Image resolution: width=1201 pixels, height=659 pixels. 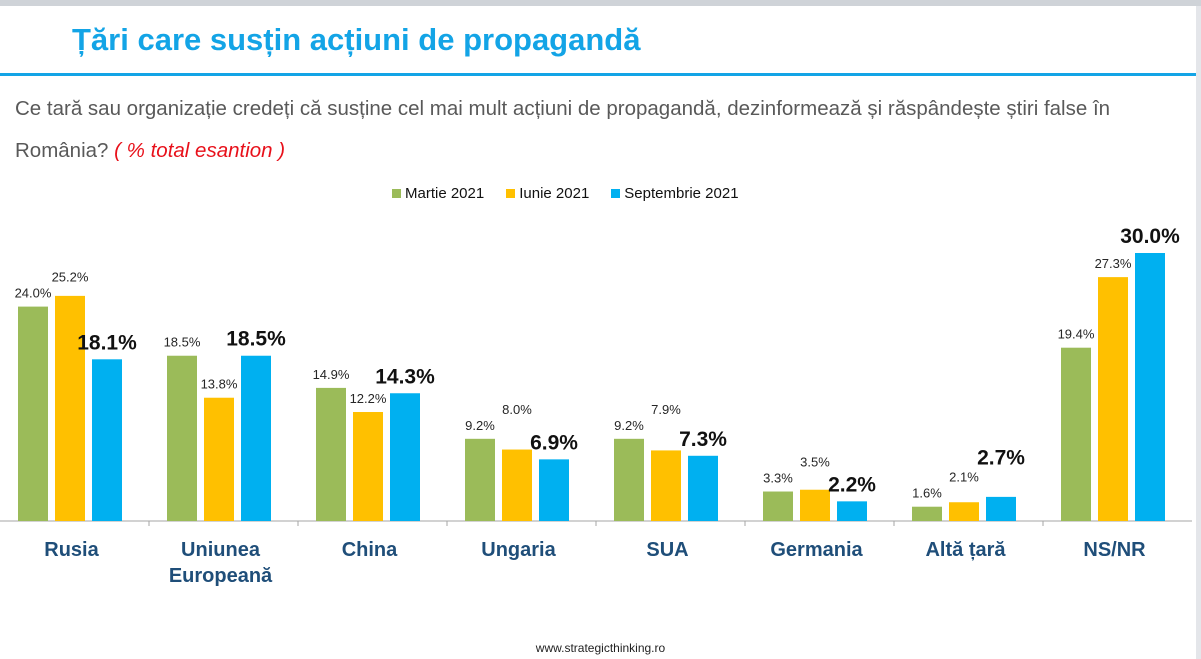 What do you see at coordinates (480, 425) in the screenshot?
I see `data-label-1-4: 9.2%` at bounding box center [480, 425].